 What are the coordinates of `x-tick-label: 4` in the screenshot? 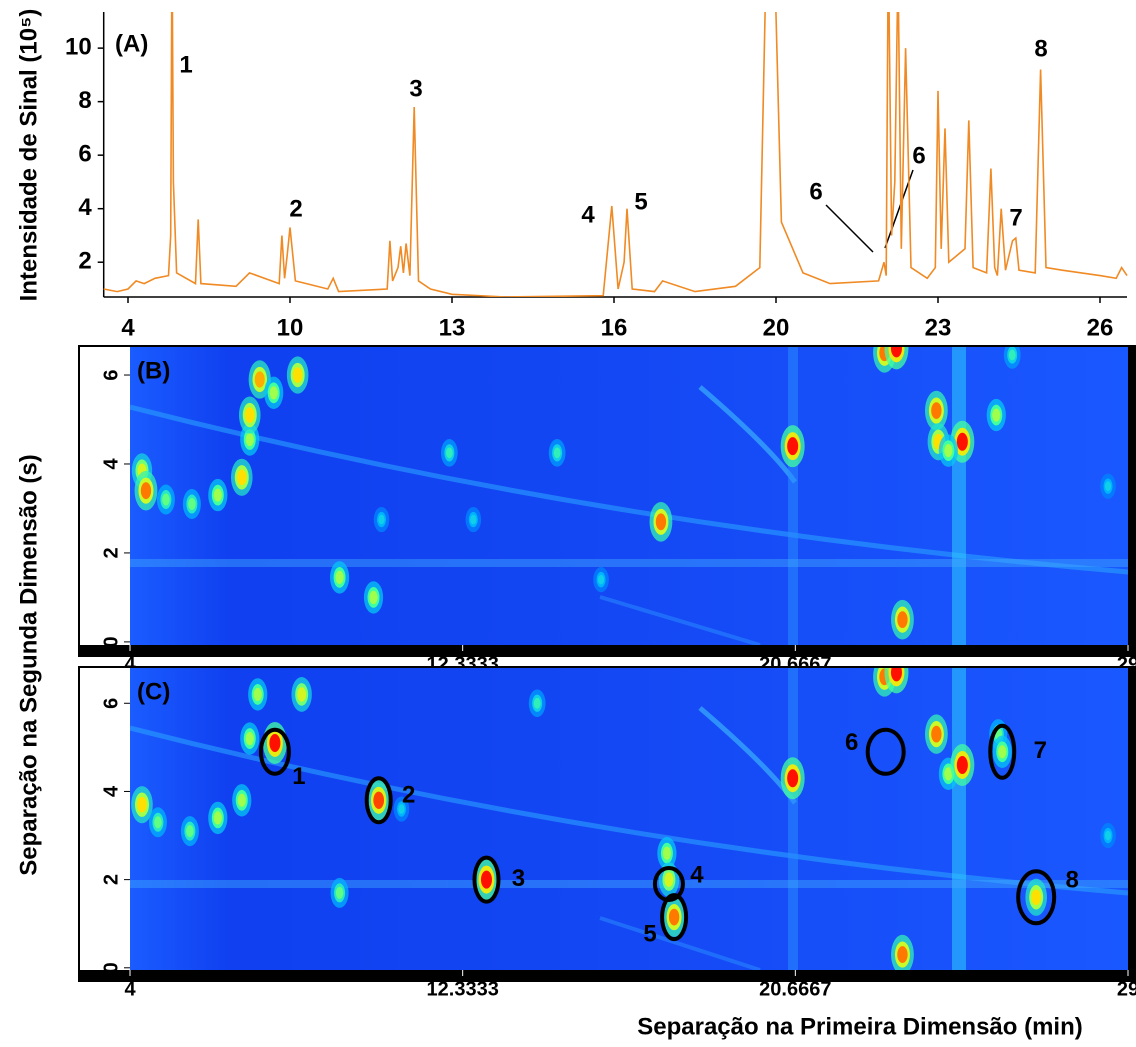 It's located at (130, 989).